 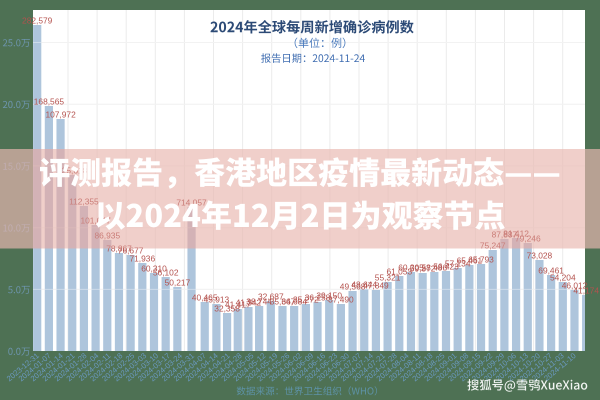 What do you see at coordinates (306, 300) in the screenshot?
I see `svg-text: 35,272` at bounding box center [306, 300].